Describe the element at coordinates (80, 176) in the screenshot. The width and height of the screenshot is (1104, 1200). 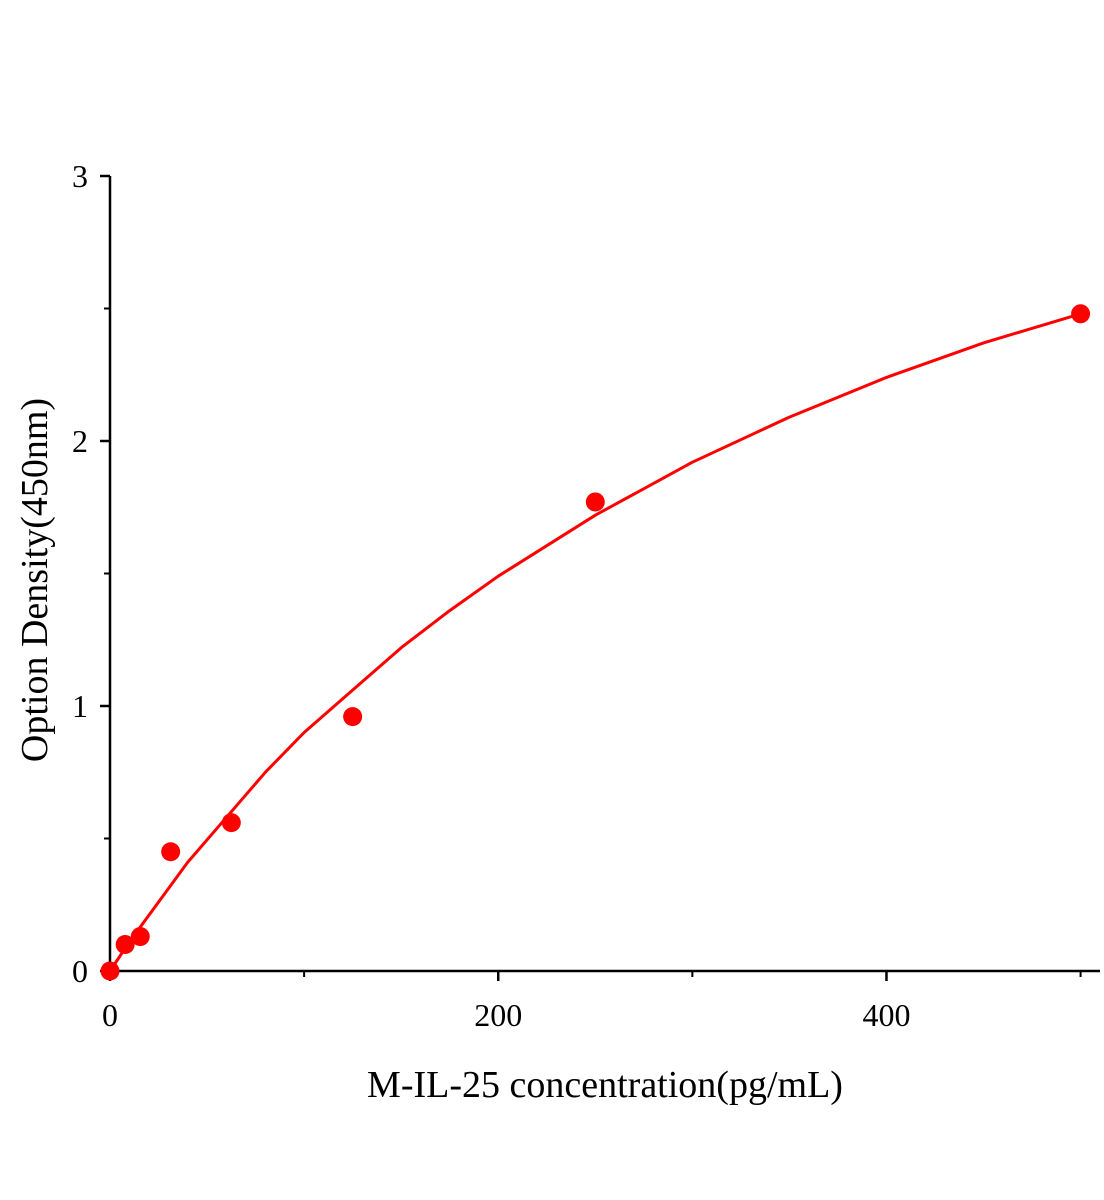
I see `y-tick-label: 3` at that location.